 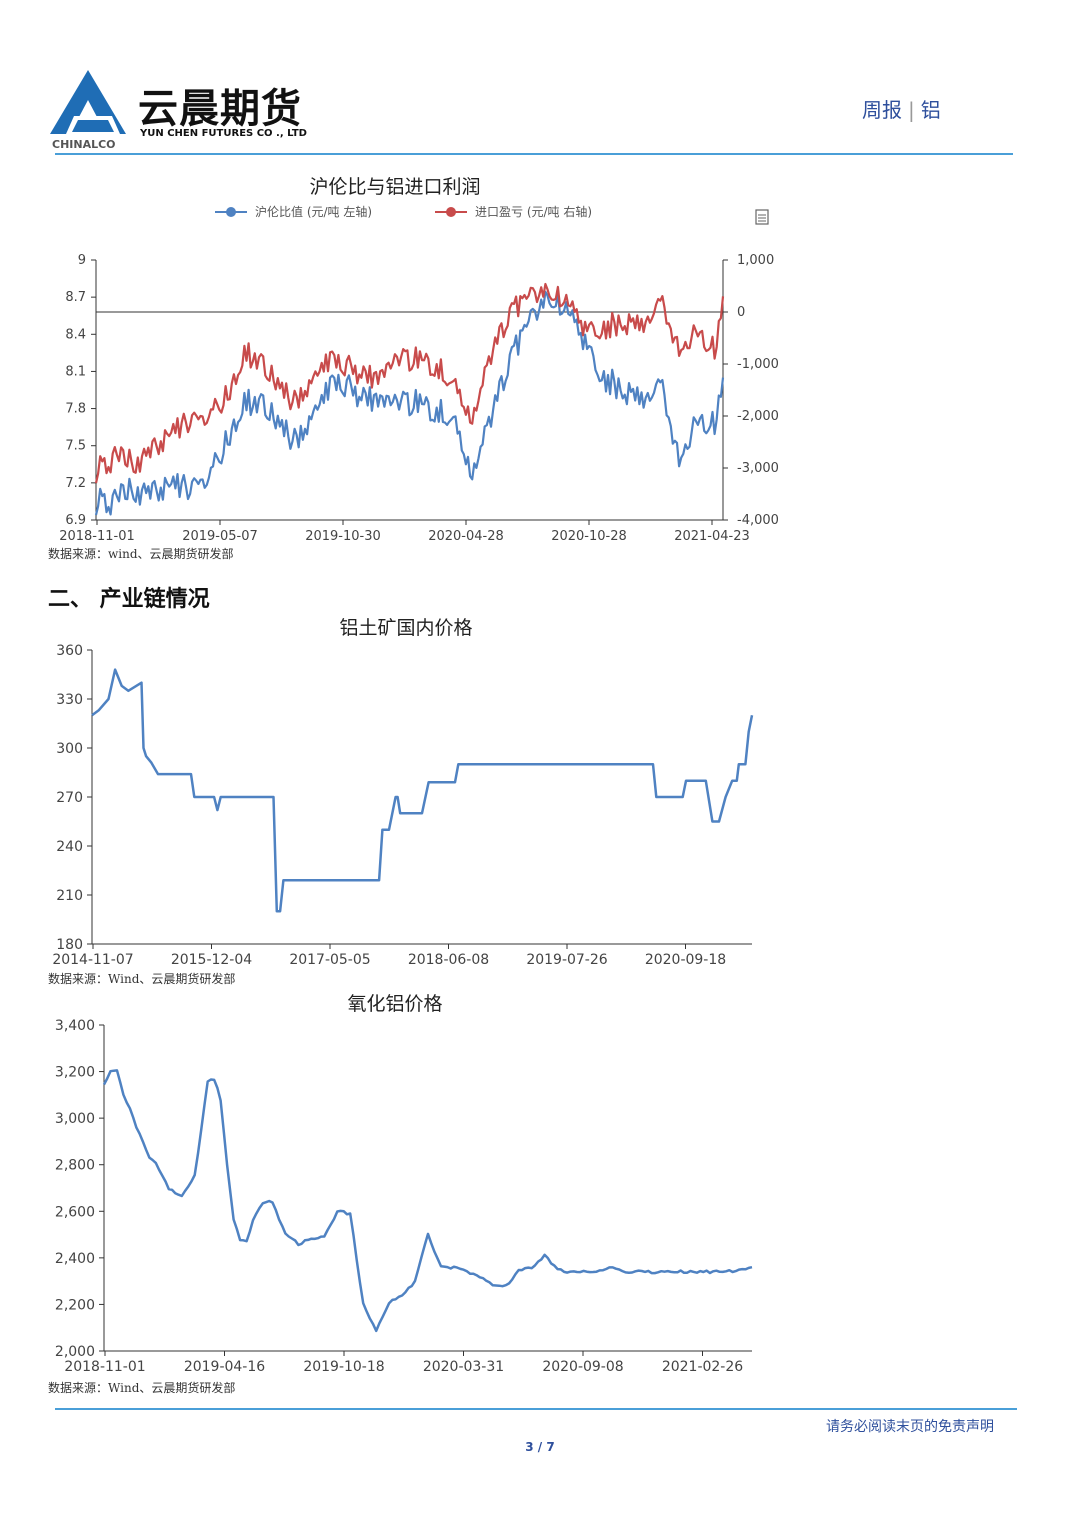 I want to click on brand-name-cn: 云晨期货, so click(x=220, y=109).